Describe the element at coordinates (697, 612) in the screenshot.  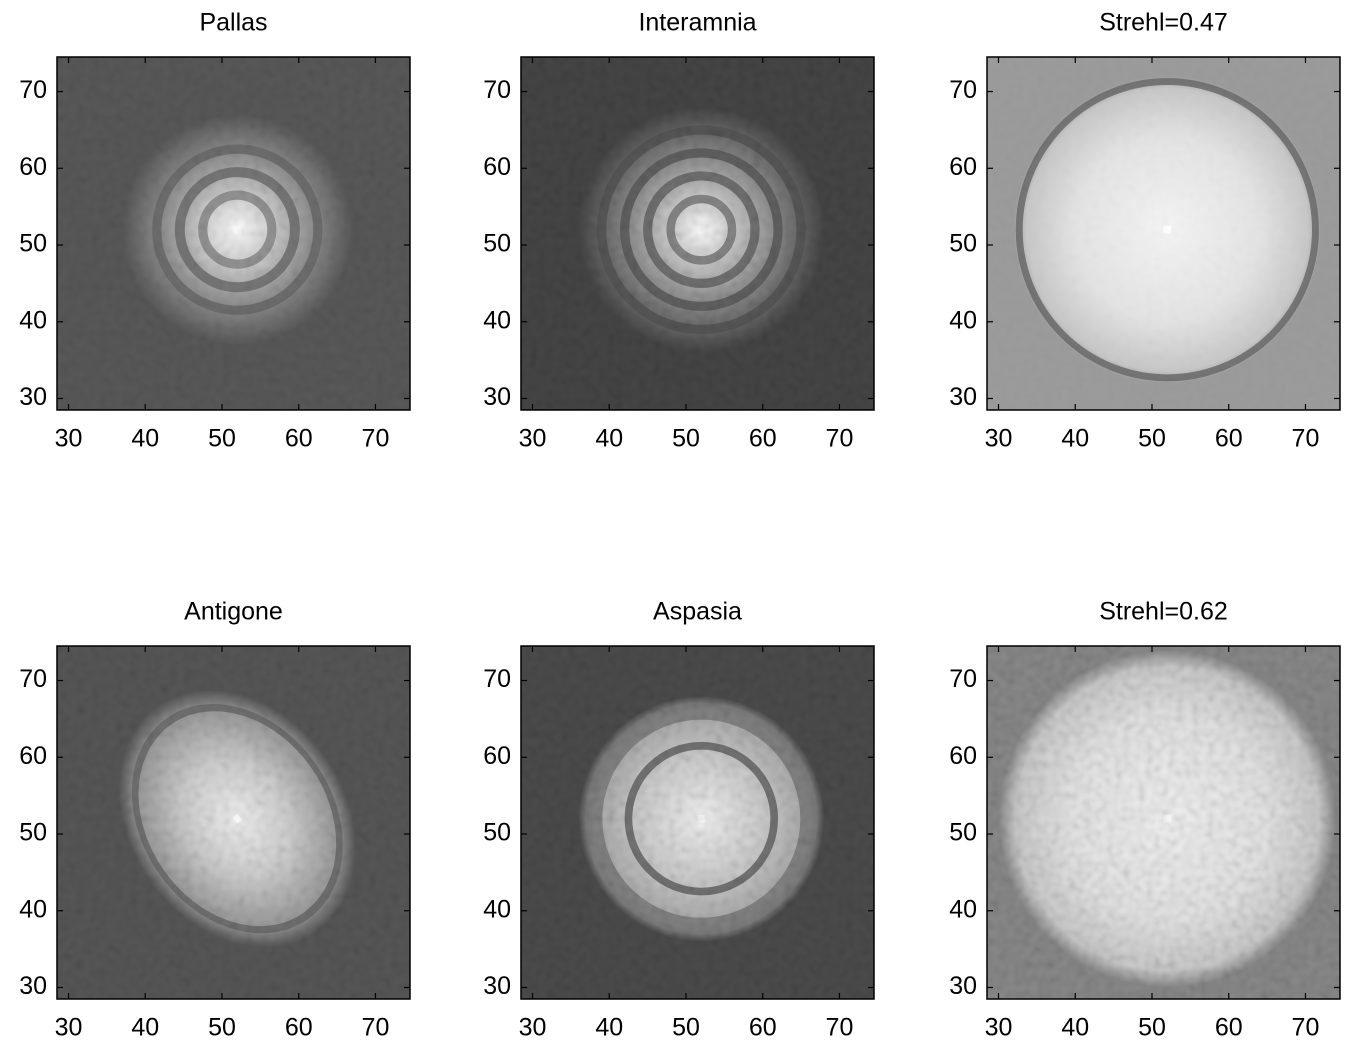
I see `panel-title: Aspasia` at that location.